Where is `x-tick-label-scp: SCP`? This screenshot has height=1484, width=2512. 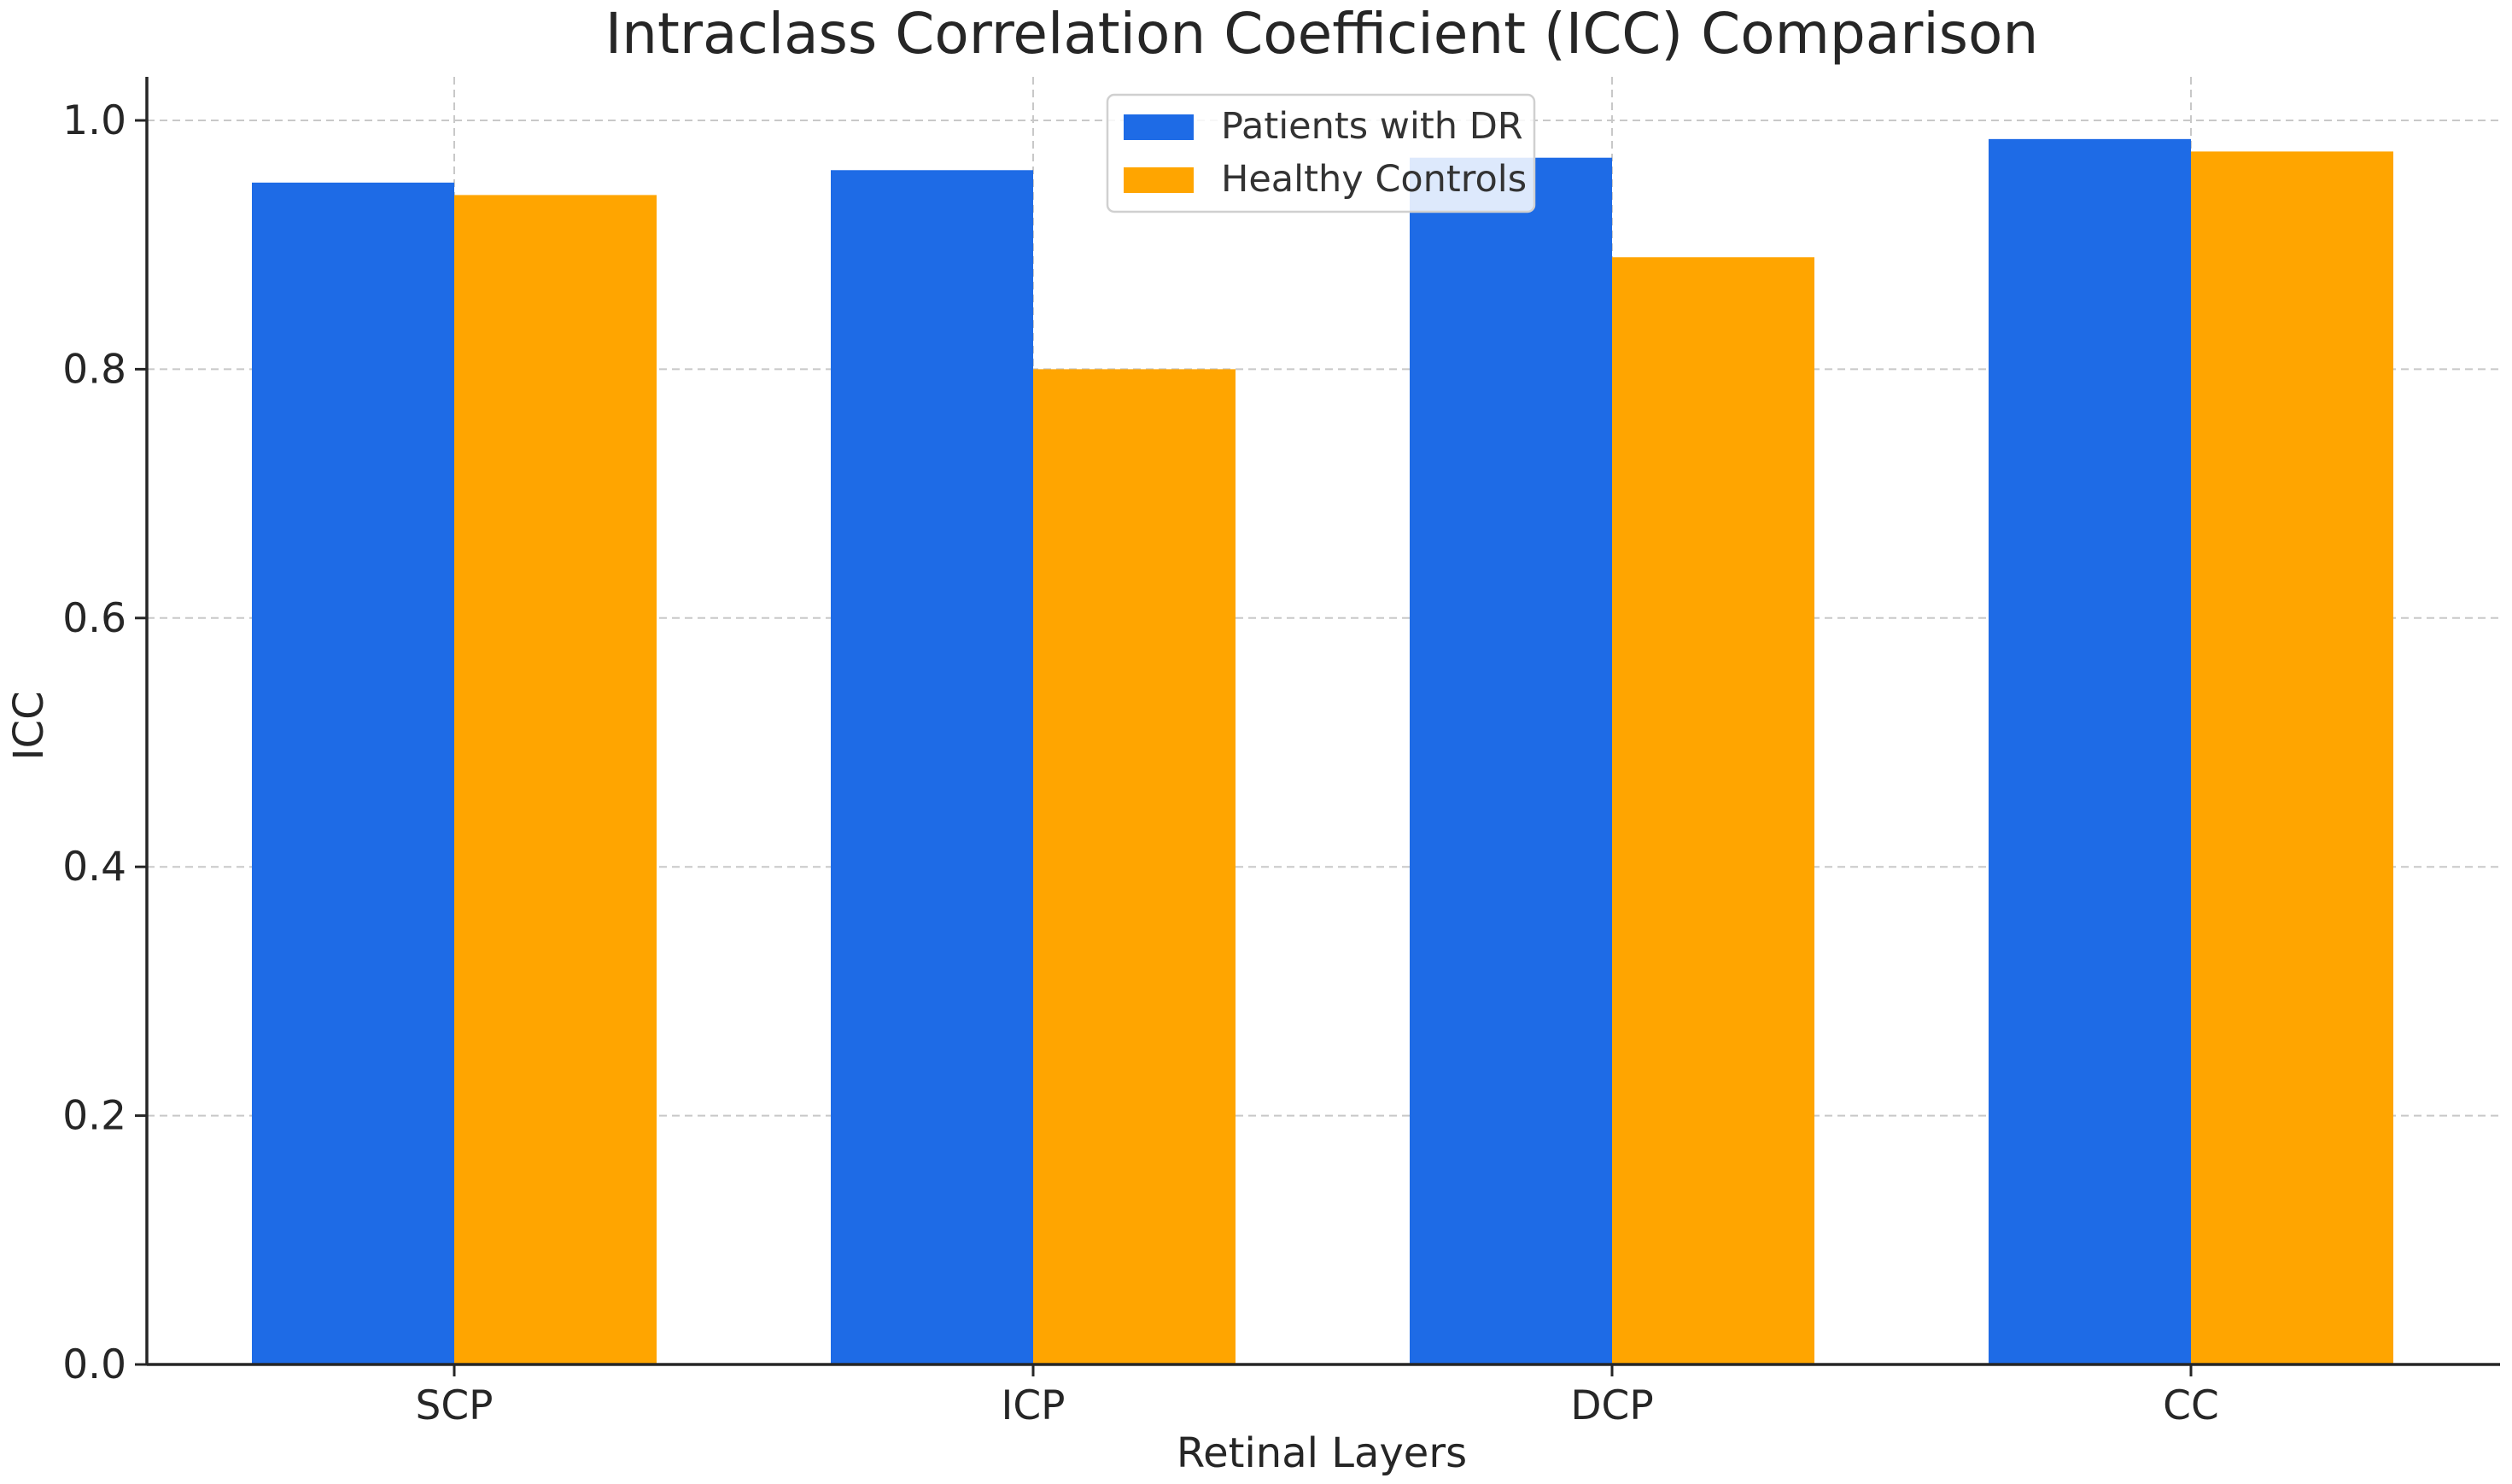
x-tick-label-scp: SCP is located at coordinates (455, 1406).